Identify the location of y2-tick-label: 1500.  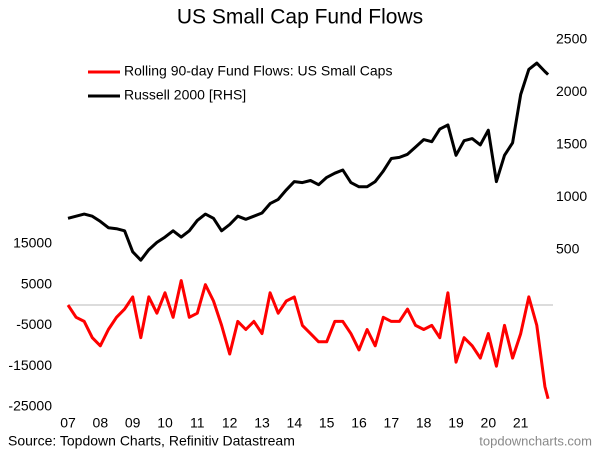
(571, 144).